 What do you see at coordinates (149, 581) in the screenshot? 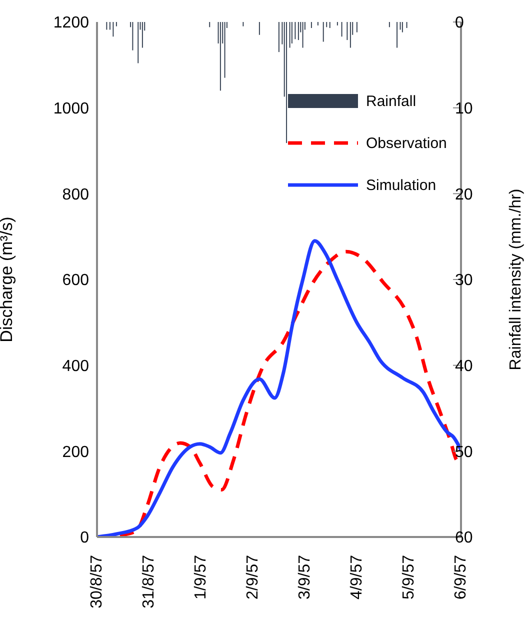
I see `x-tick-label: 31/8/57` at bounding box center [149, 581].